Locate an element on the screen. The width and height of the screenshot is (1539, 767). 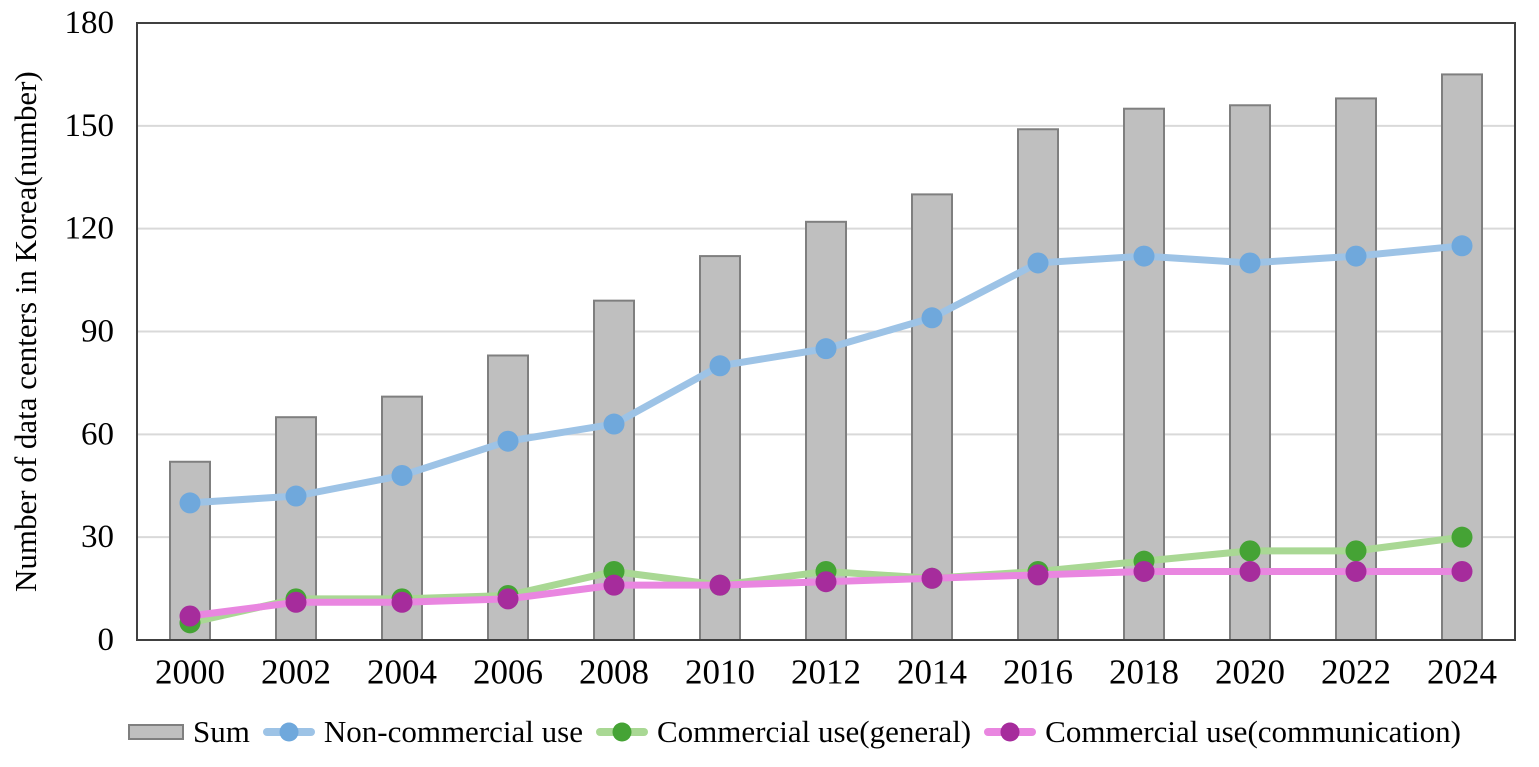
x-tick-label: 2016 is located at coordinates (1038, 672).